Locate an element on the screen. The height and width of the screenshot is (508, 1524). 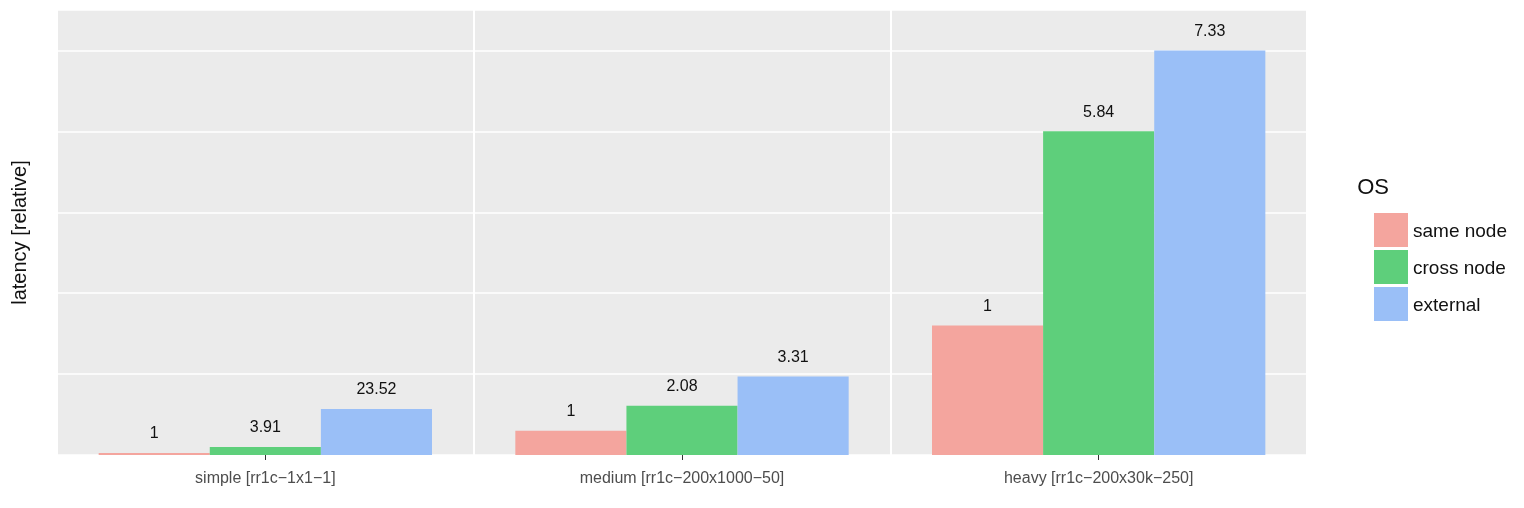
x-tick-label: simple [rr1c−1x1−1] is located at coordinates (265, 477).